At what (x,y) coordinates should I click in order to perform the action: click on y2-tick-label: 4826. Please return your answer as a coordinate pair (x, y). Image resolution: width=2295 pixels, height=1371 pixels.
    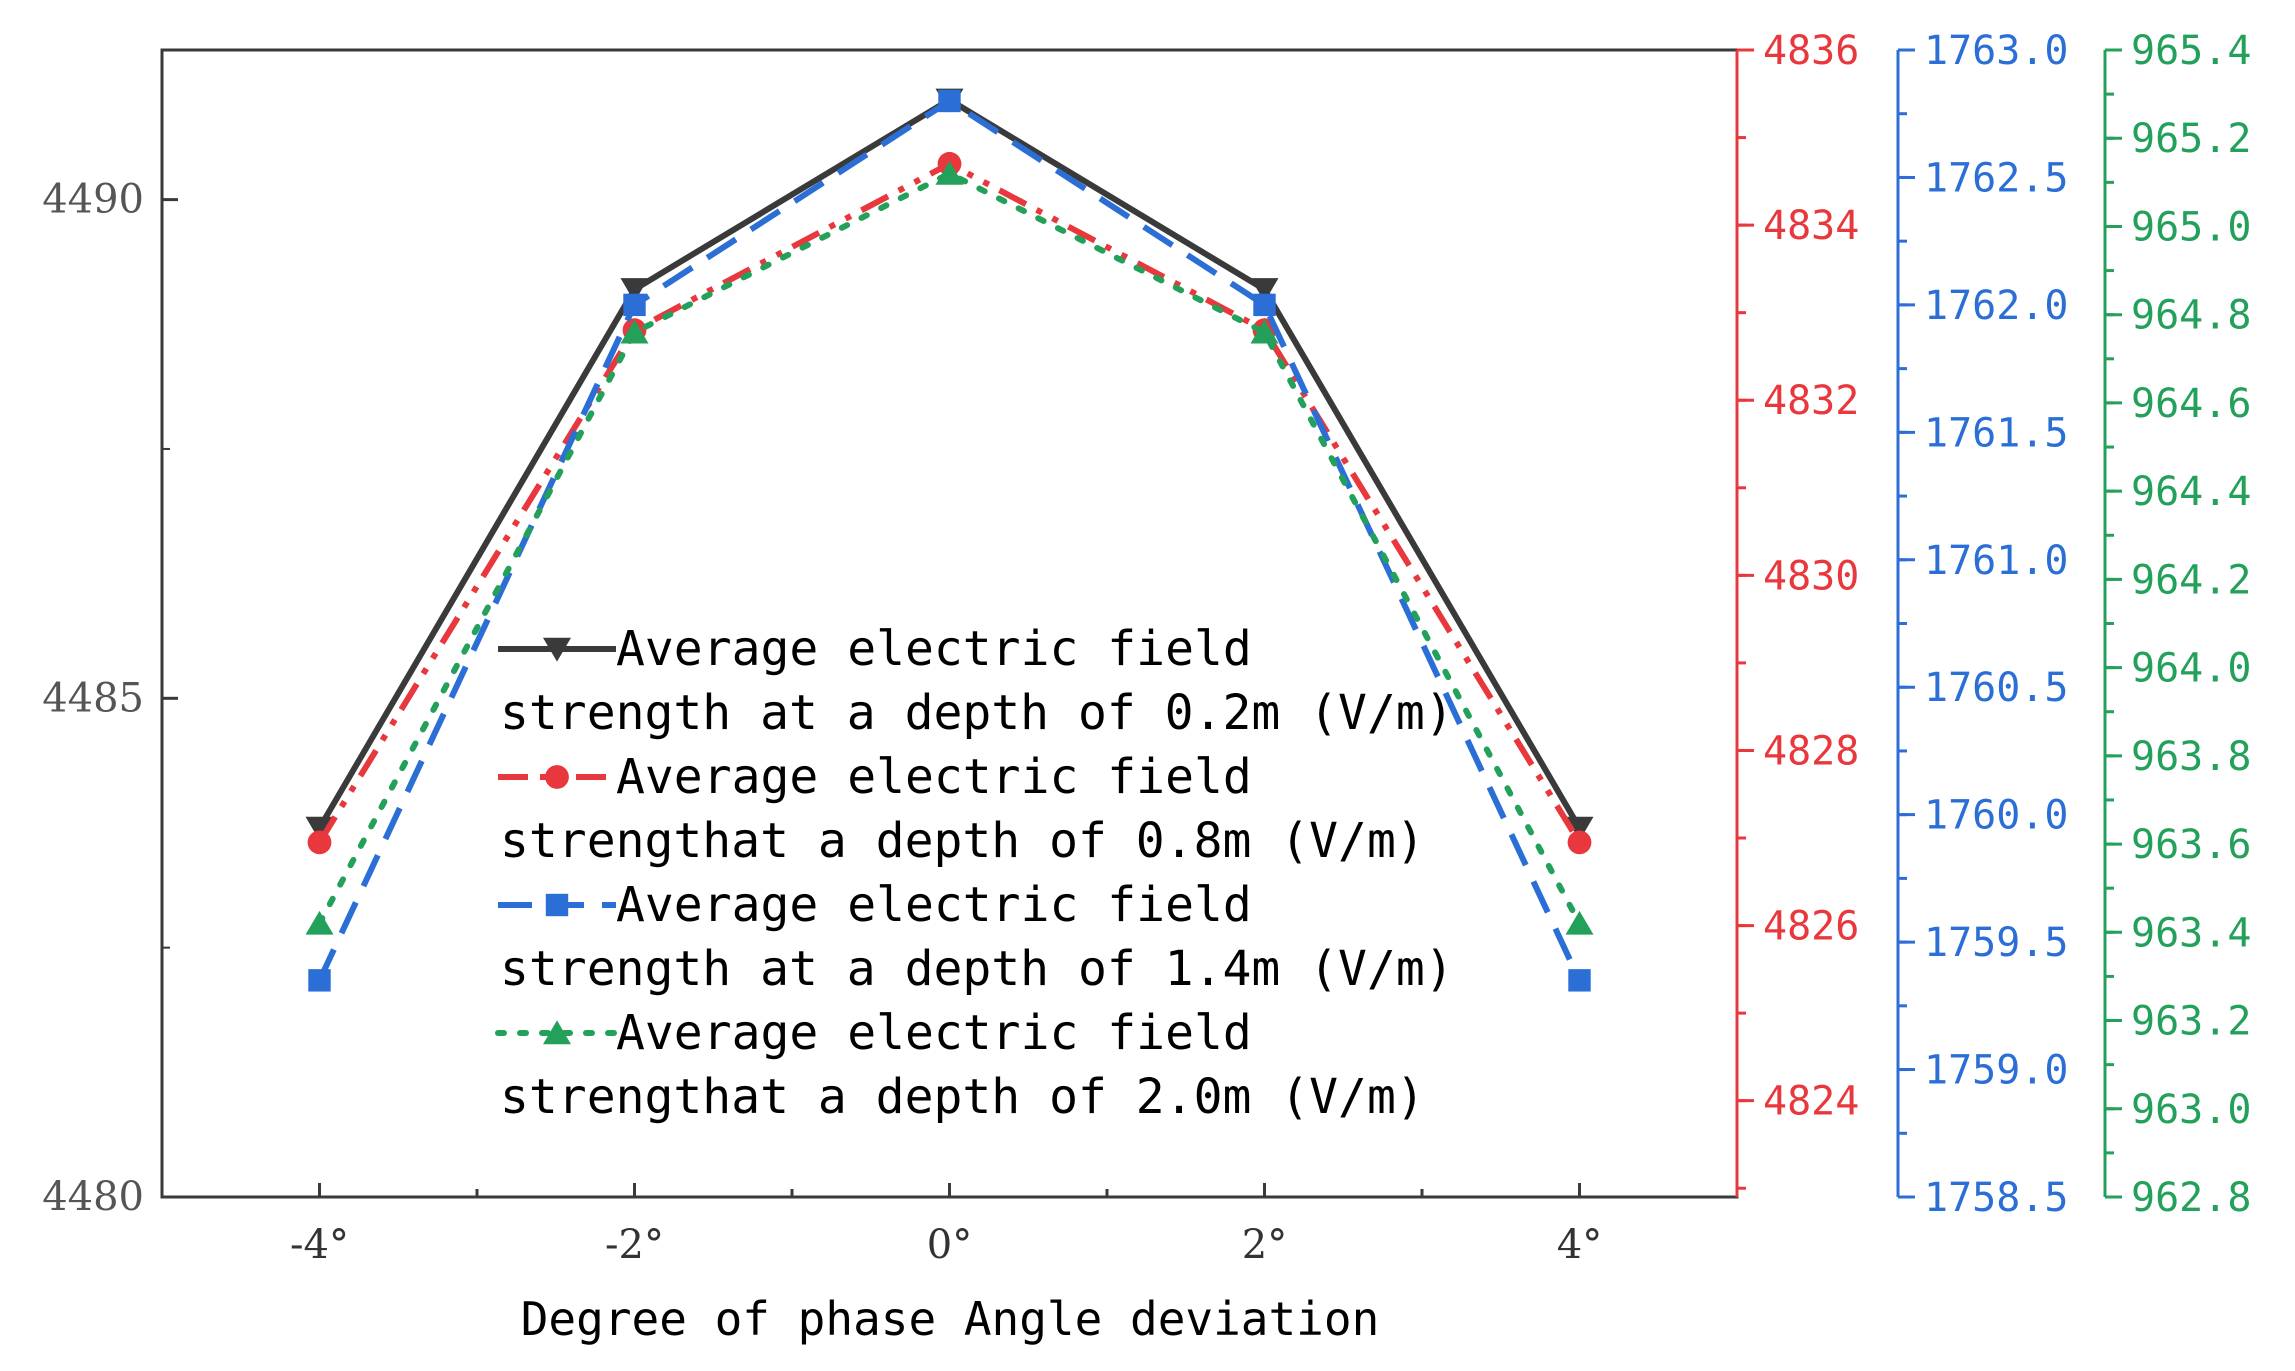
    Looking at the image, I should click on (1811, 927).